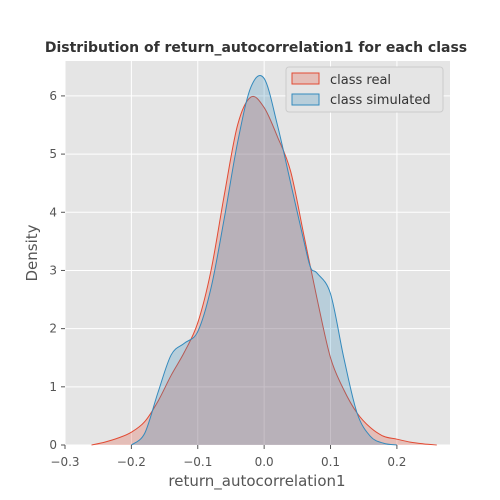  Describe the element at coordinates (305, 78) in the screenshot. I see `legend-swatch-real` at that location.